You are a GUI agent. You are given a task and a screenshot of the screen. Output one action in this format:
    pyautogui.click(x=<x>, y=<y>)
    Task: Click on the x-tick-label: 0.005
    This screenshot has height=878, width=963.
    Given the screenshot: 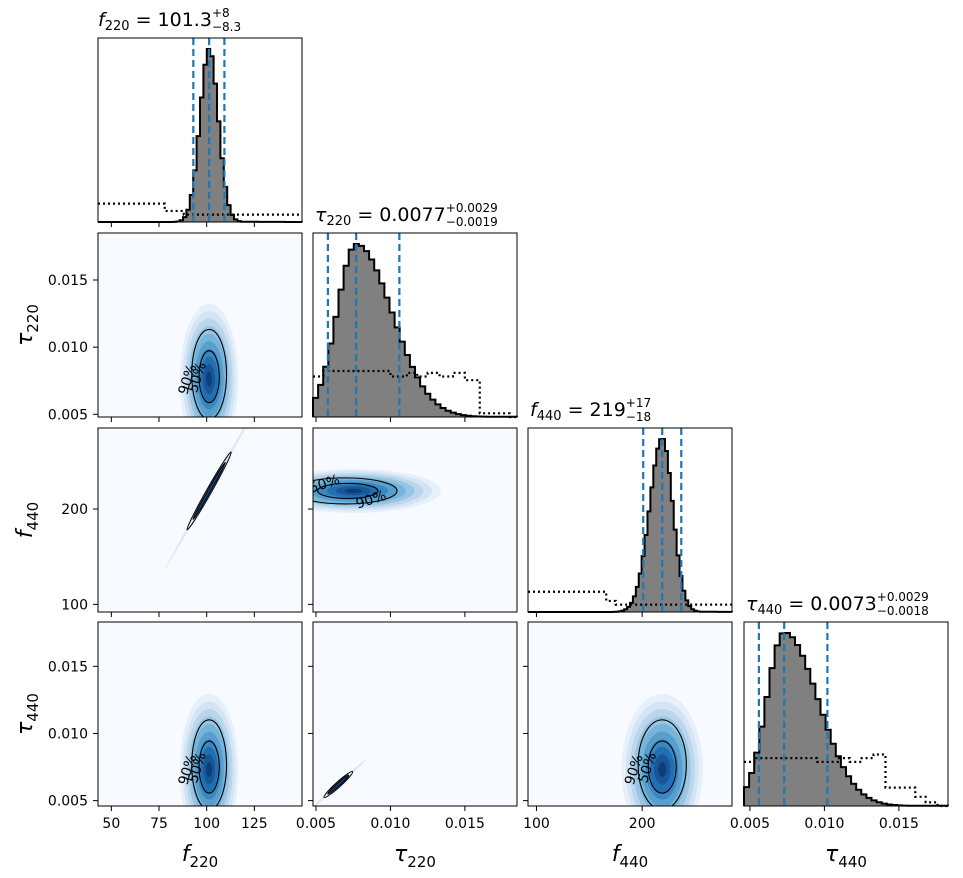 What is the action you would take?
    pyautogui.click(x=750, y=824)
    